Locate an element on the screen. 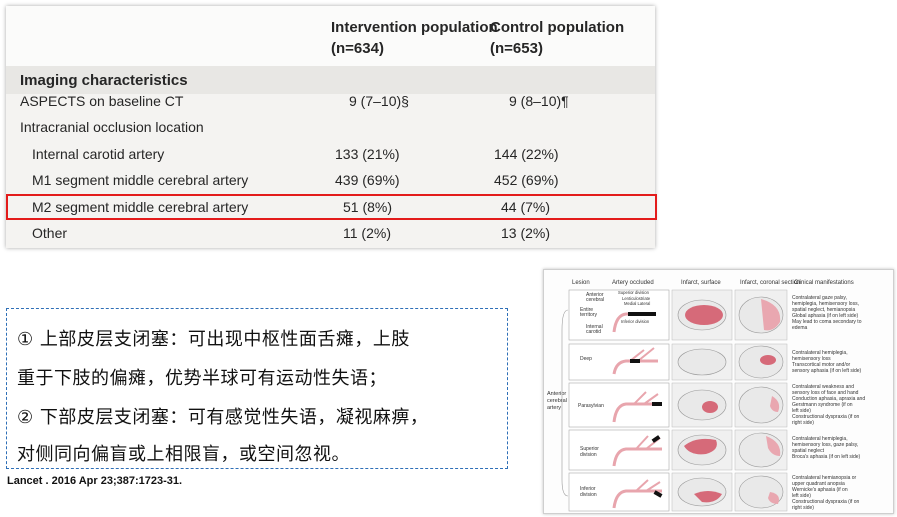 This screenshot has width=897, height=517. fig-inferior-clinical-2: upper quadrant anopsia is located at coordinates (818, 484).